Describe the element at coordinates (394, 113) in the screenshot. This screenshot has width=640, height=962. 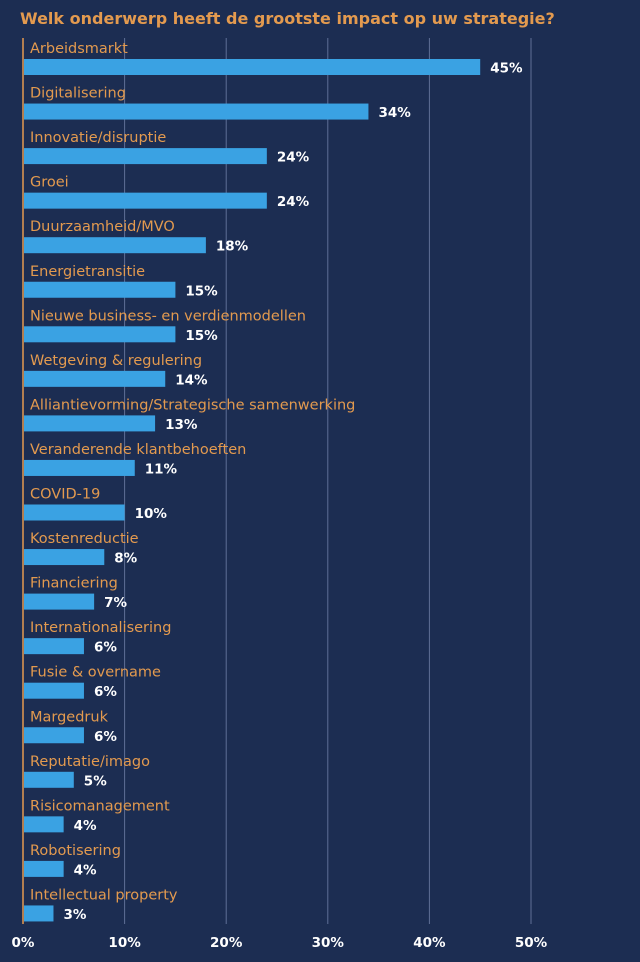
I see `value-label: 34%` at that location.